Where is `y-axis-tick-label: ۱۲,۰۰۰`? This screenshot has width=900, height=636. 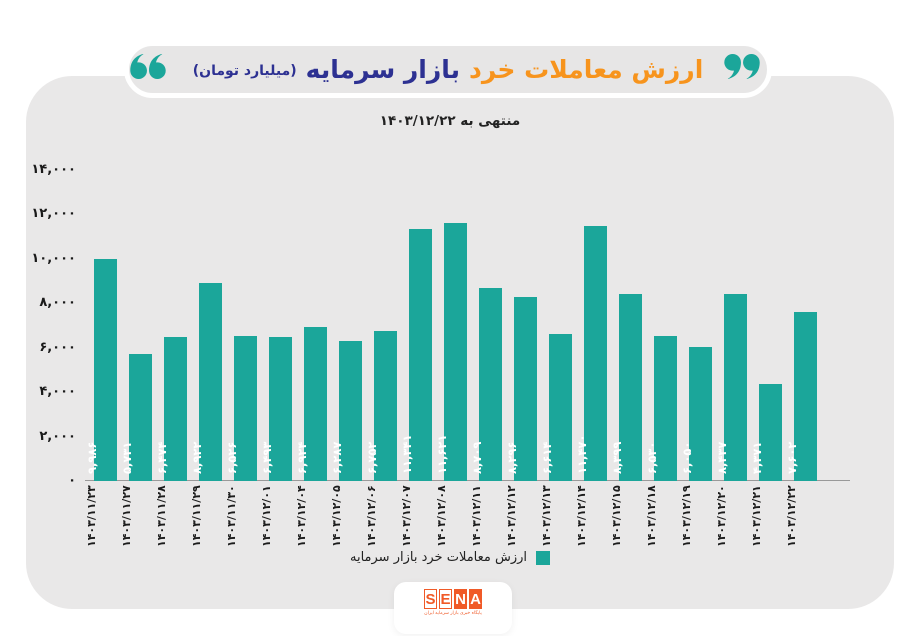
y-axis-tick-label: ۱۲,۰۰۰ is located at coordinates (53, 214).